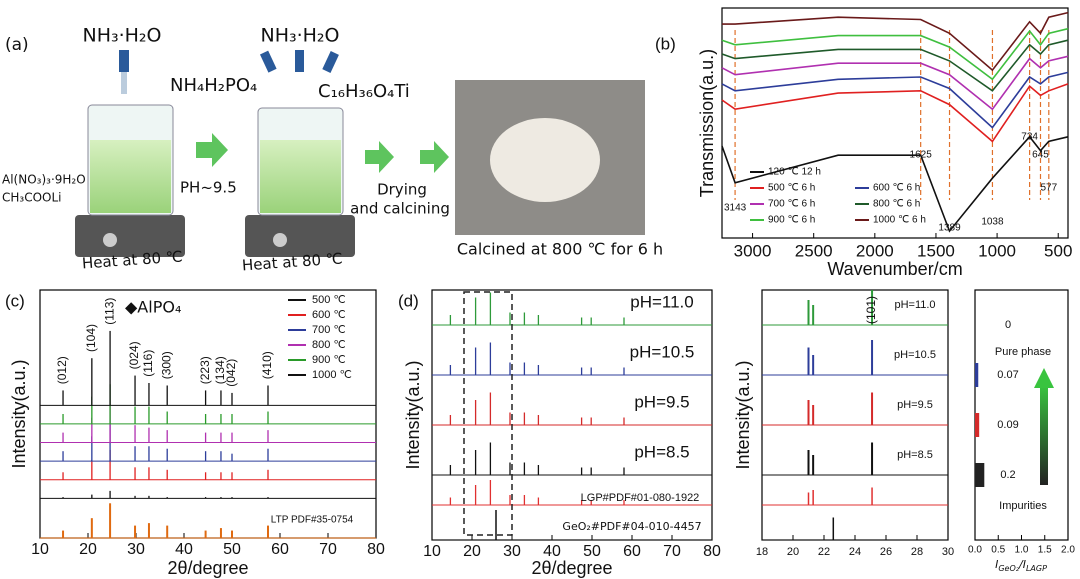 The width and height of the screenshot is (1080, 579). What do you see at coordinates (735, 208) in the screenshot?
I see `peak-label: 3143` at bounding box center [735, 208].